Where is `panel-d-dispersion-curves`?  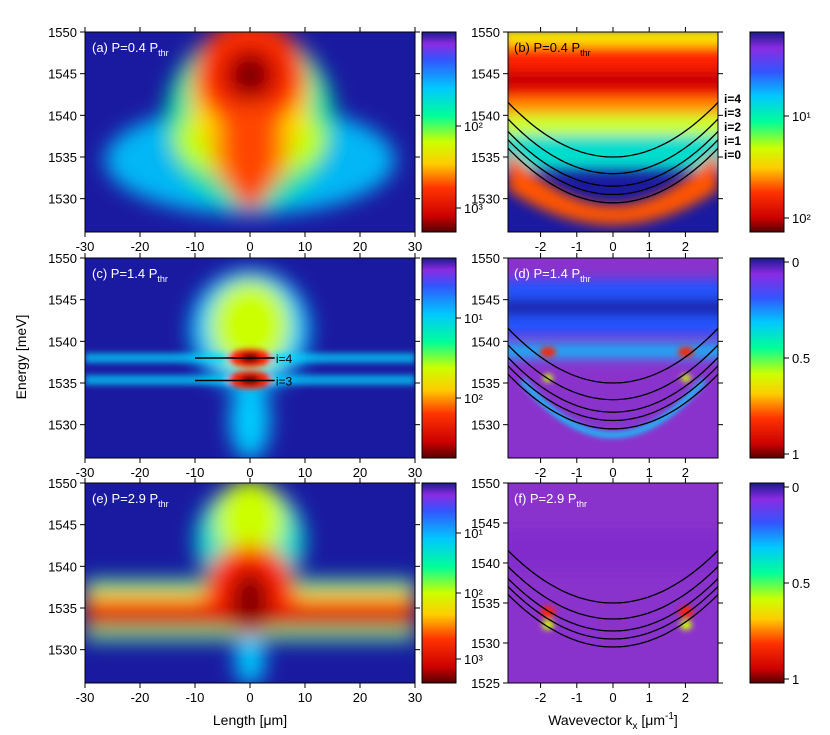 panel-d-dispersion-curves is located at coordinates (613, 378).